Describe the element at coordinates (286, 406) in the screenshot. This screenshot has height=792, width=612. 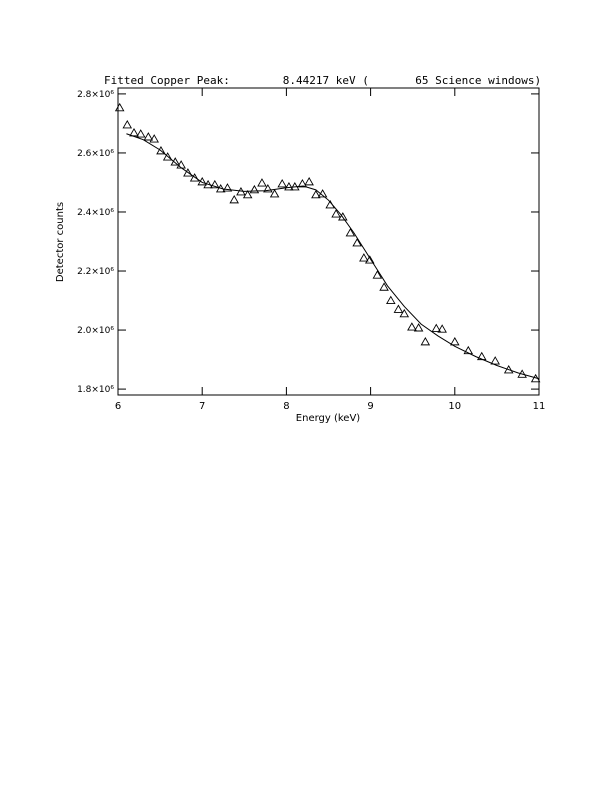
I see `x-tick-label: 8` at that location.